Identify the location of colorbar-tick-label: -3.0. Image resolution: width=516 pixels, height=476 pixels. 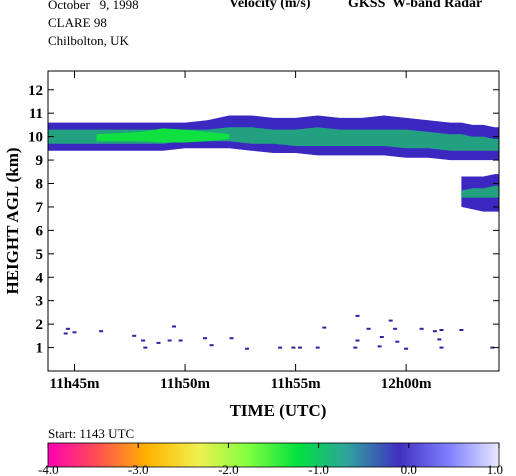
(138, 469).